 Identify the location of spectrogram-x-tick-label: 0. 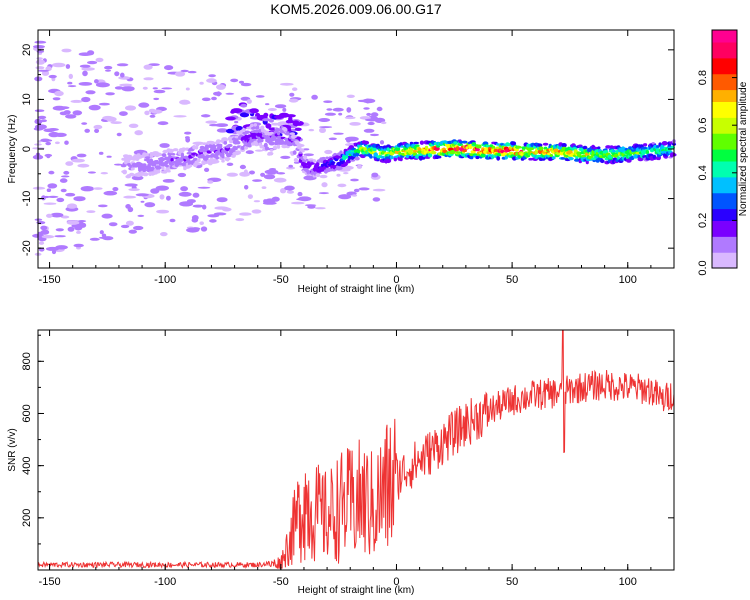
(396, 280).